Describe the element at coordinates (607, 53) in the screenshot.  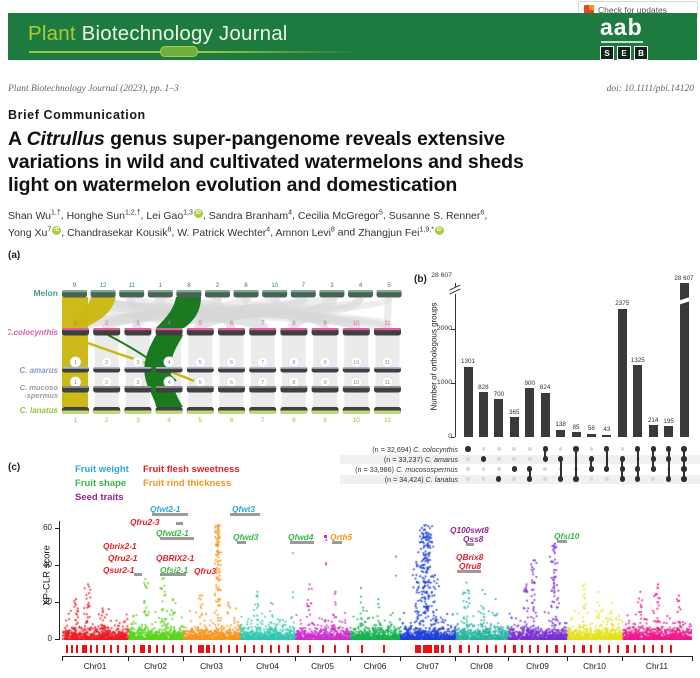
I see `seb-letter-s: S` at that location.